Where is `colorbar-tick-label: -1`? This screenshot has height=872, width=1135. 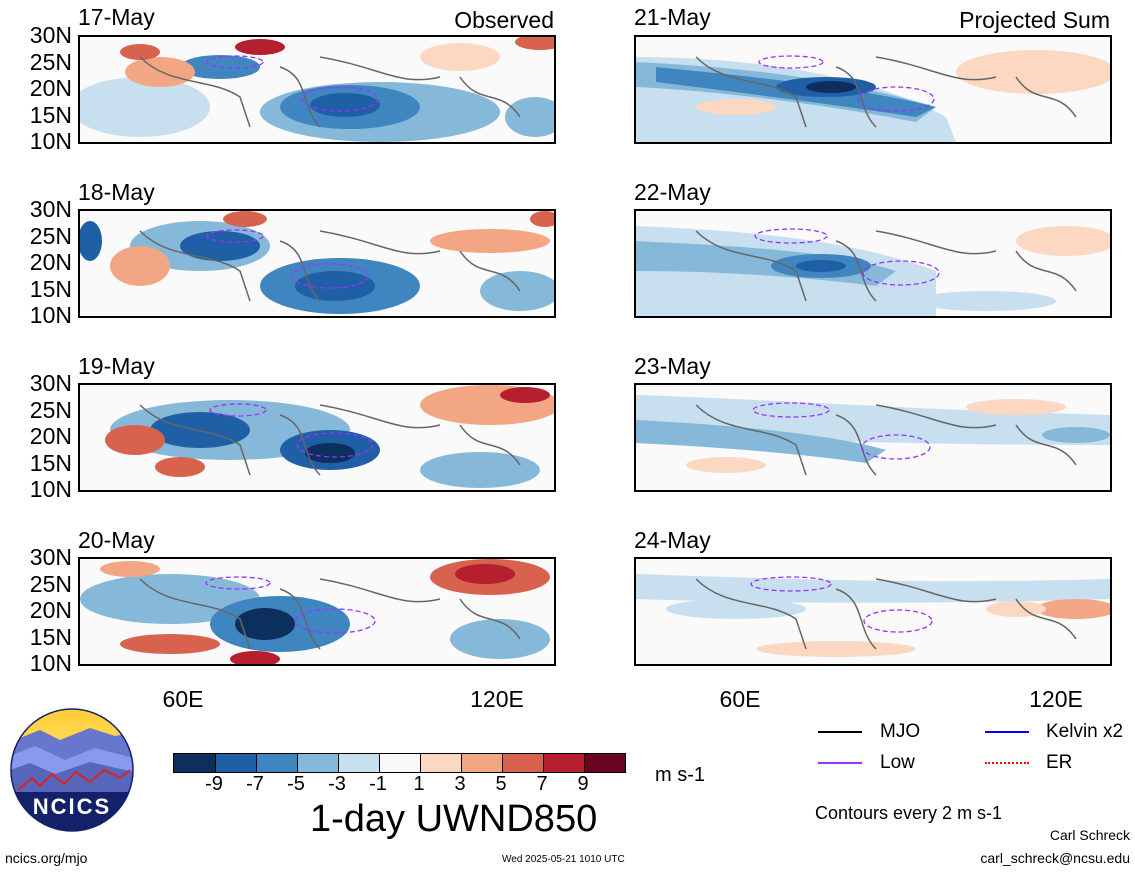 colorbar-tick-label: -1 is located at coordinates (378, 784).